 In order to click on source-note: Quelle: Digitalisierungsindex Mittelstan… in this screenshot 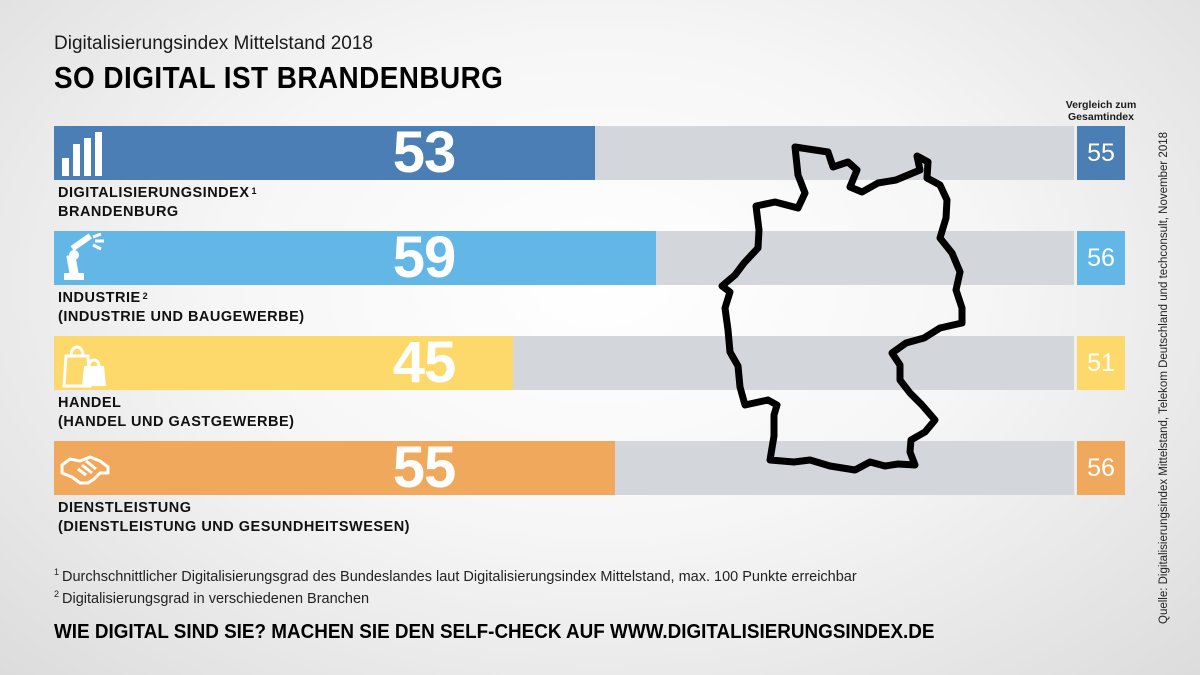, I will do `click(1164, 377)`.